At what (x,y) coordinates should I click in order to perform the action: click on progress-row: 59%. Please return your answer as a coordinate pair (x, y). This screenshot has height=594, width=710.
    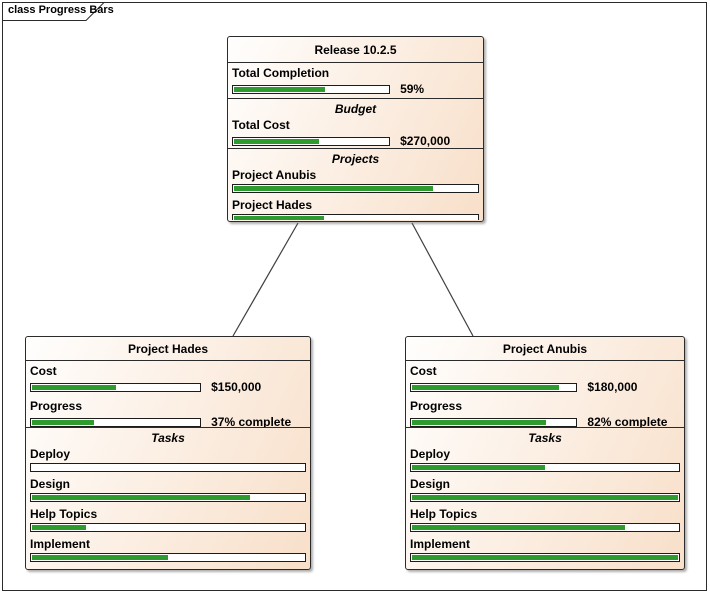
    Looking at the image, I should click on (355, 89).